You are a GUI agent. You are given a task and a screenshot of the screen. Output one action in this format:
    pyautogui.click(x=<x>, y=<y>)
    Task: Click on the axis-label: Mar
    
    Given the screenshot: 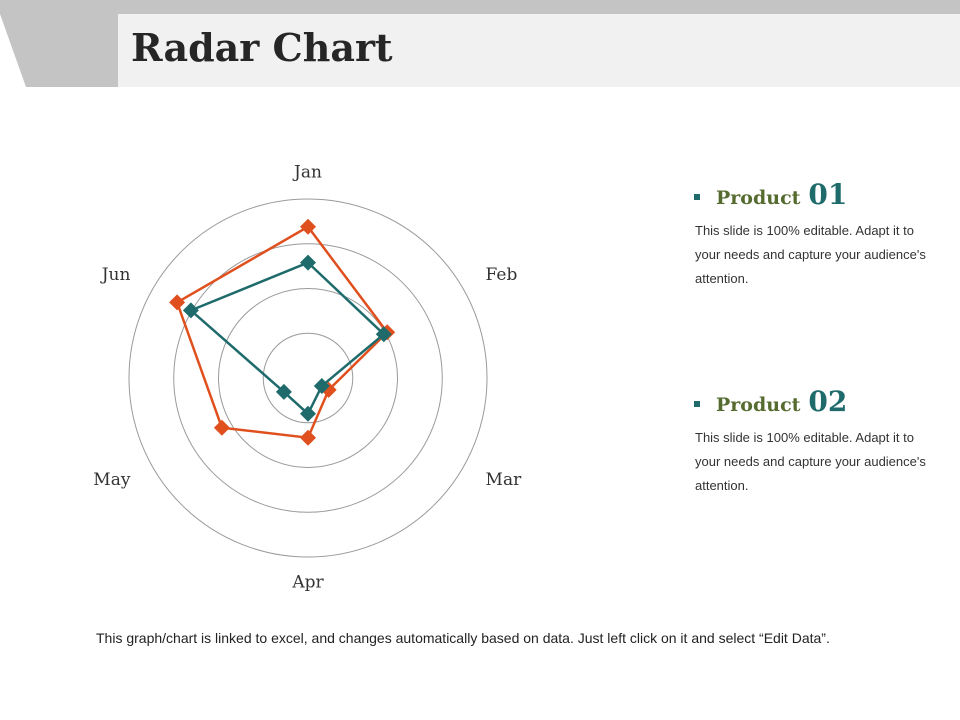 What is the action you would take?
    pyautogui.click(x=504, y=480)
    